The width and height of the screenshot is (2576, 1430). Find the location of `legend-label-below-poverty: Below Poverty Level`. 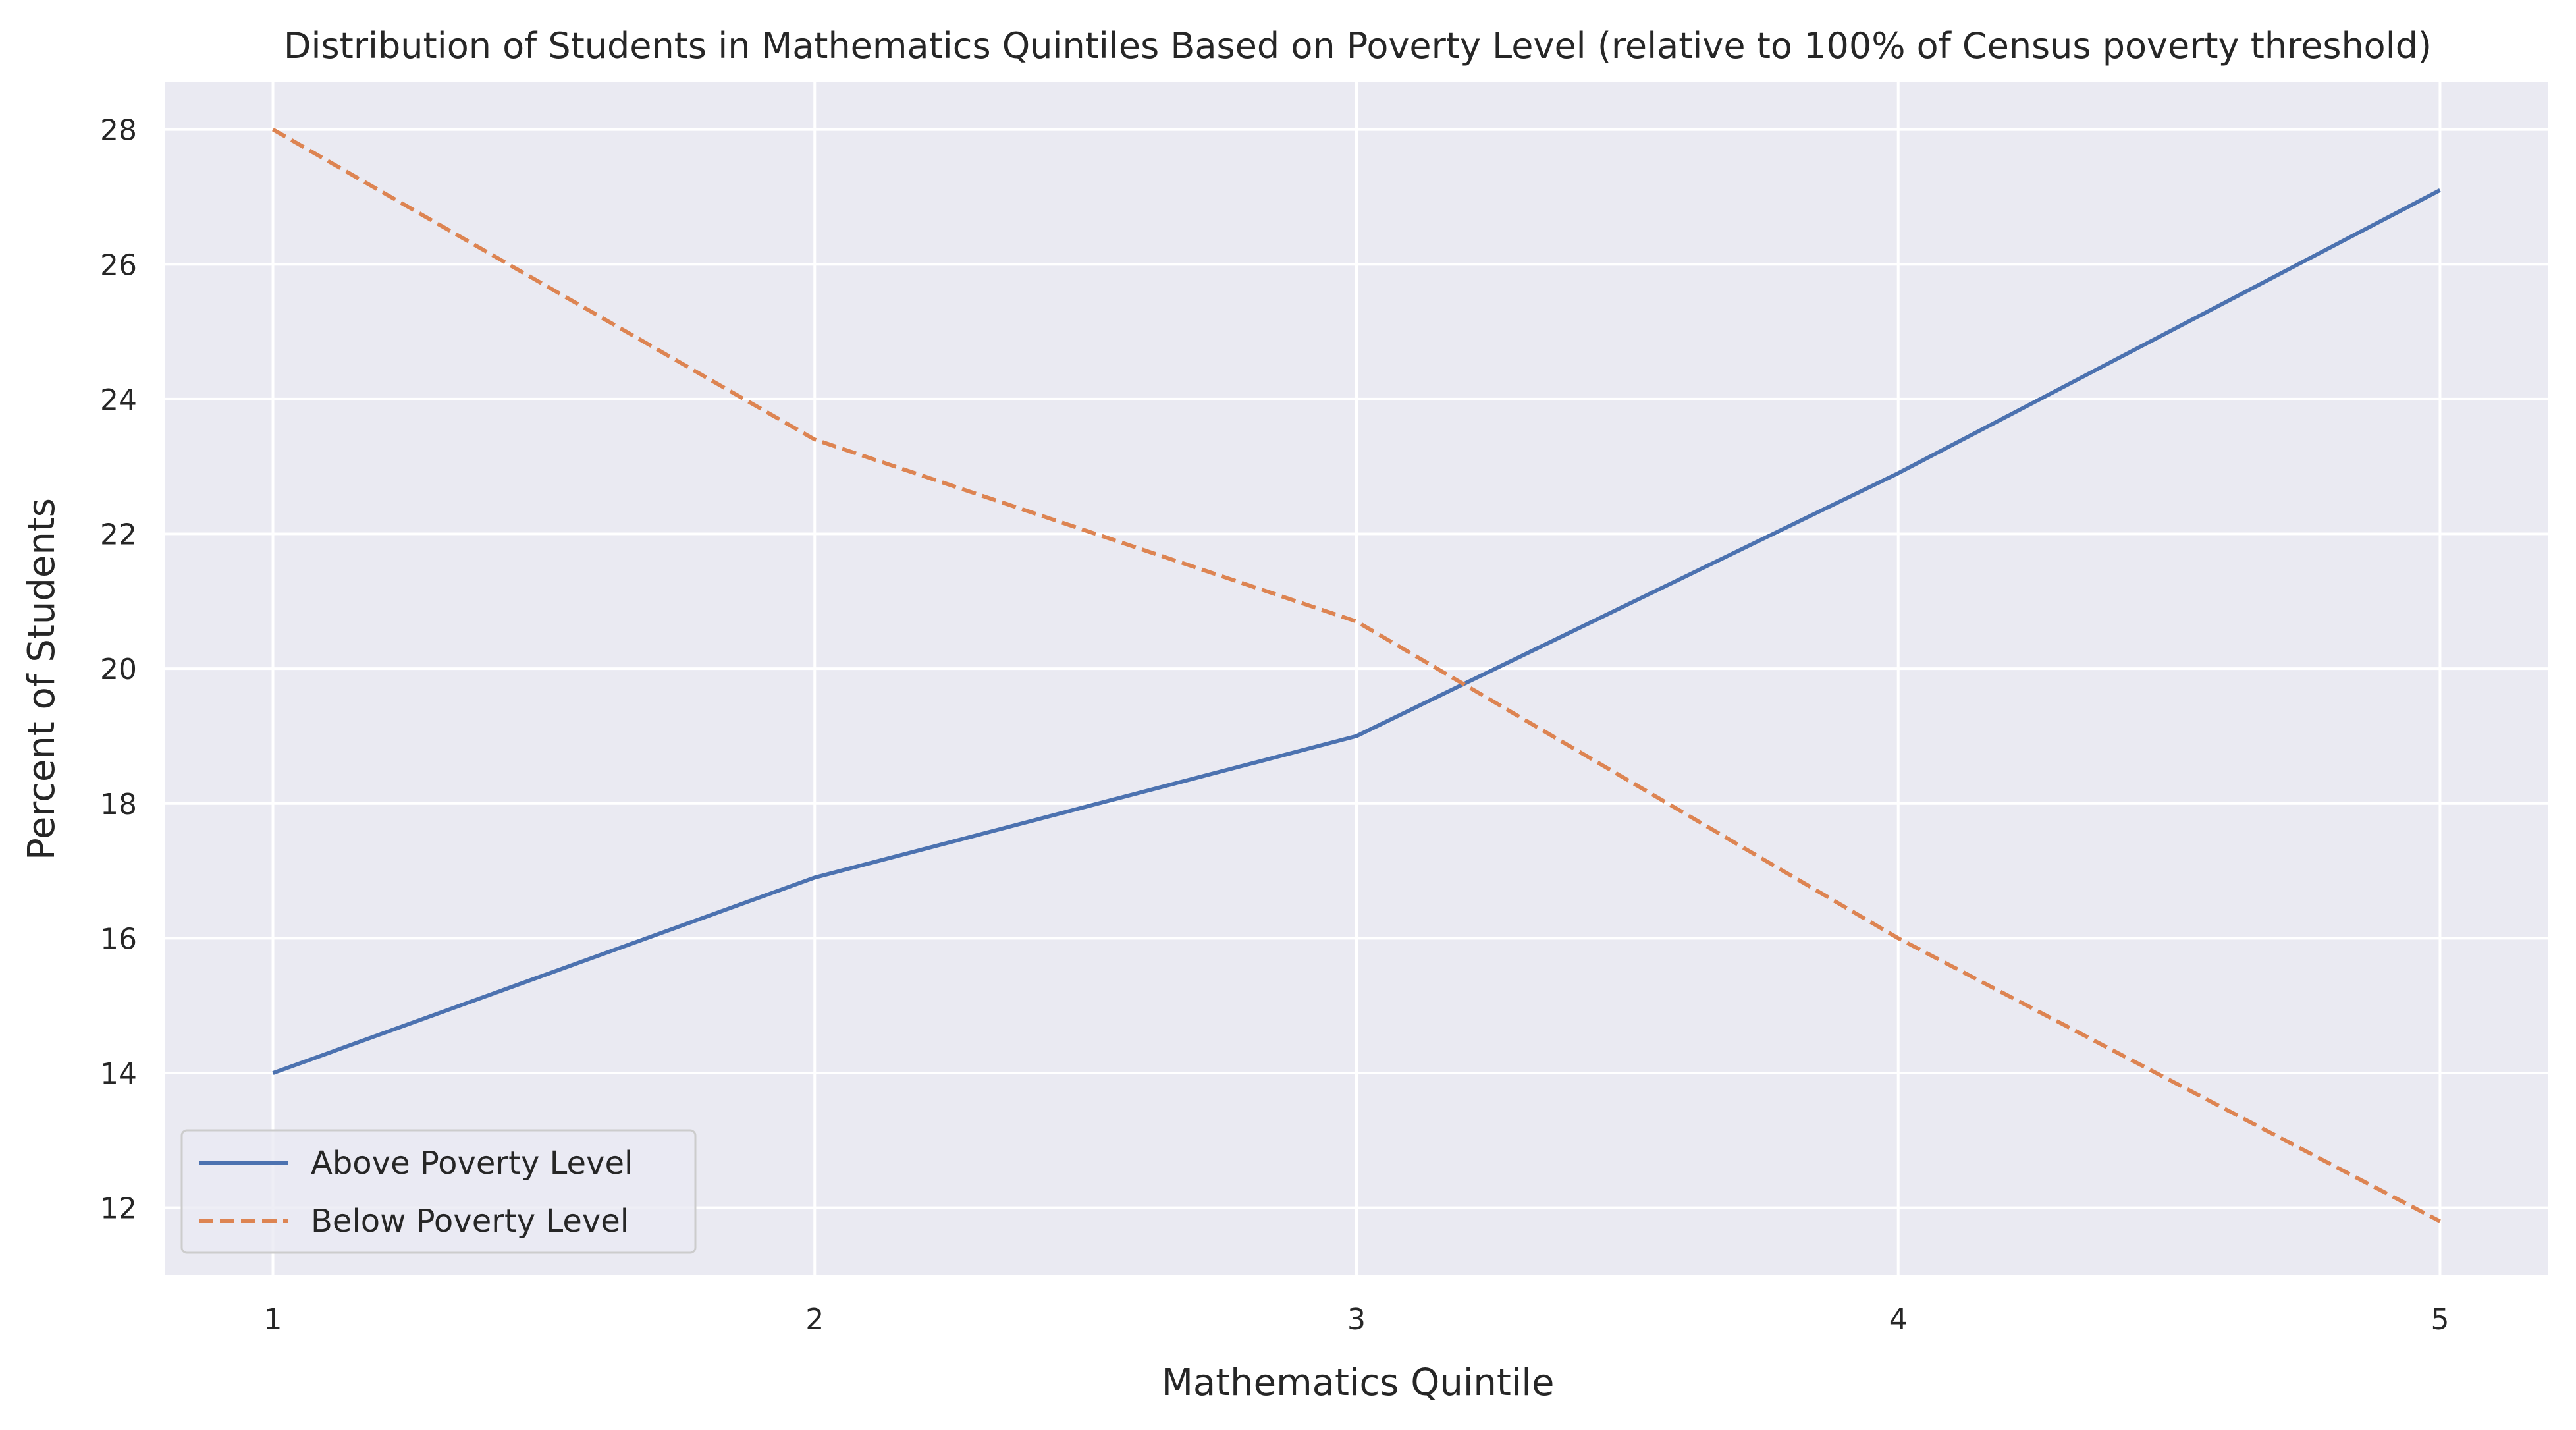

legend-label-below-poverty: Below Poverty Level is located at coordinates (470, 1221).